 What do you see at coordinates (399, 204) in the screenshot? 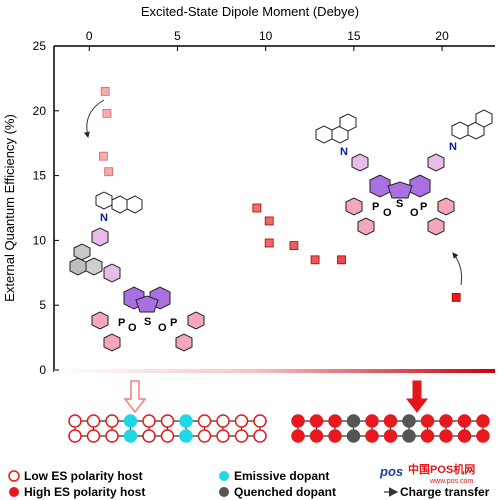
I see `right-molecule-s-label: S` at bounding box center [399, 204].